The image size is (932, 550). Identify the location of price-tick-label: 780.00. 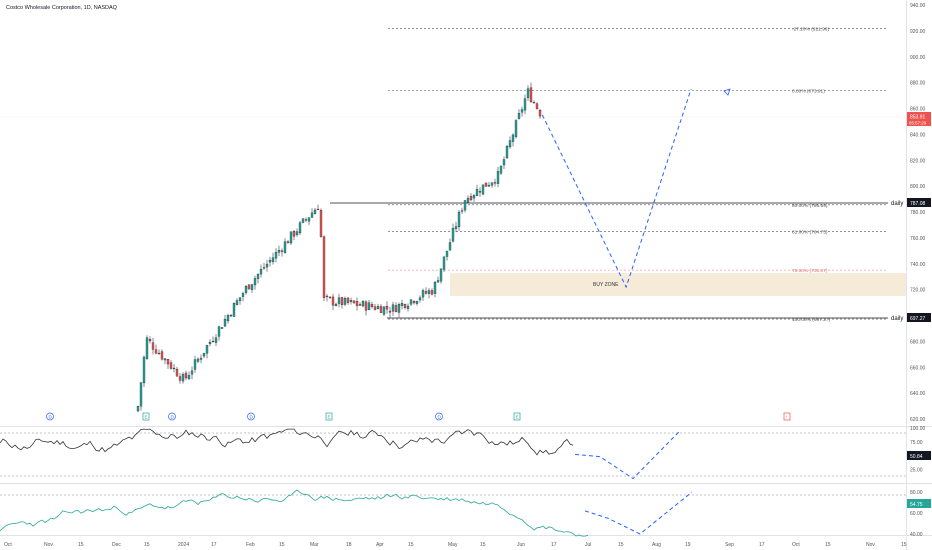
(918, 213).